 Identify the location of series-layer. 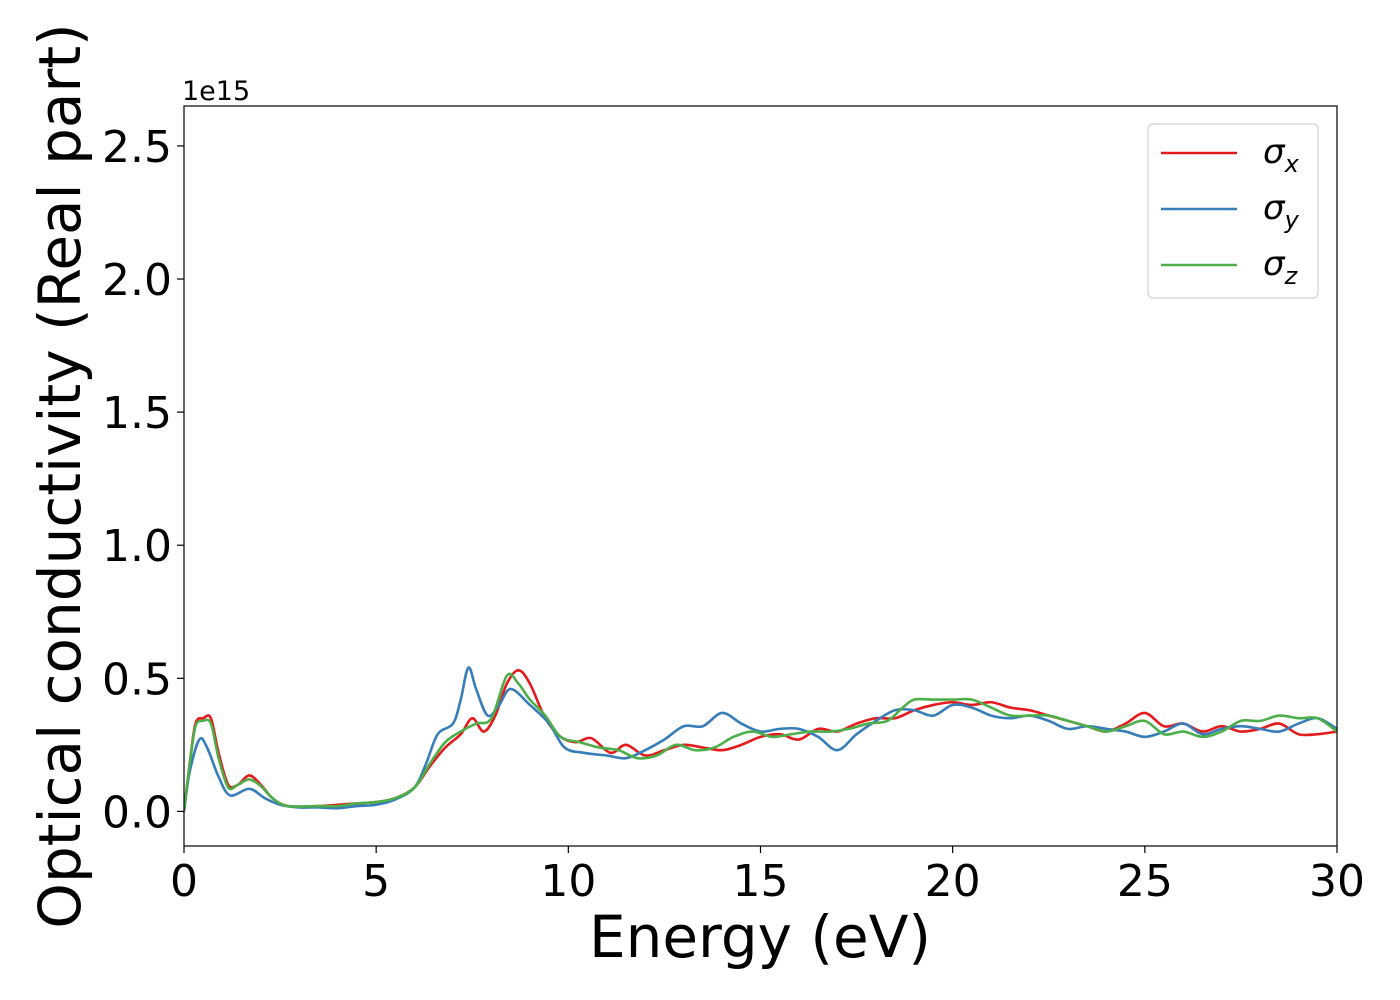
(760, 739).